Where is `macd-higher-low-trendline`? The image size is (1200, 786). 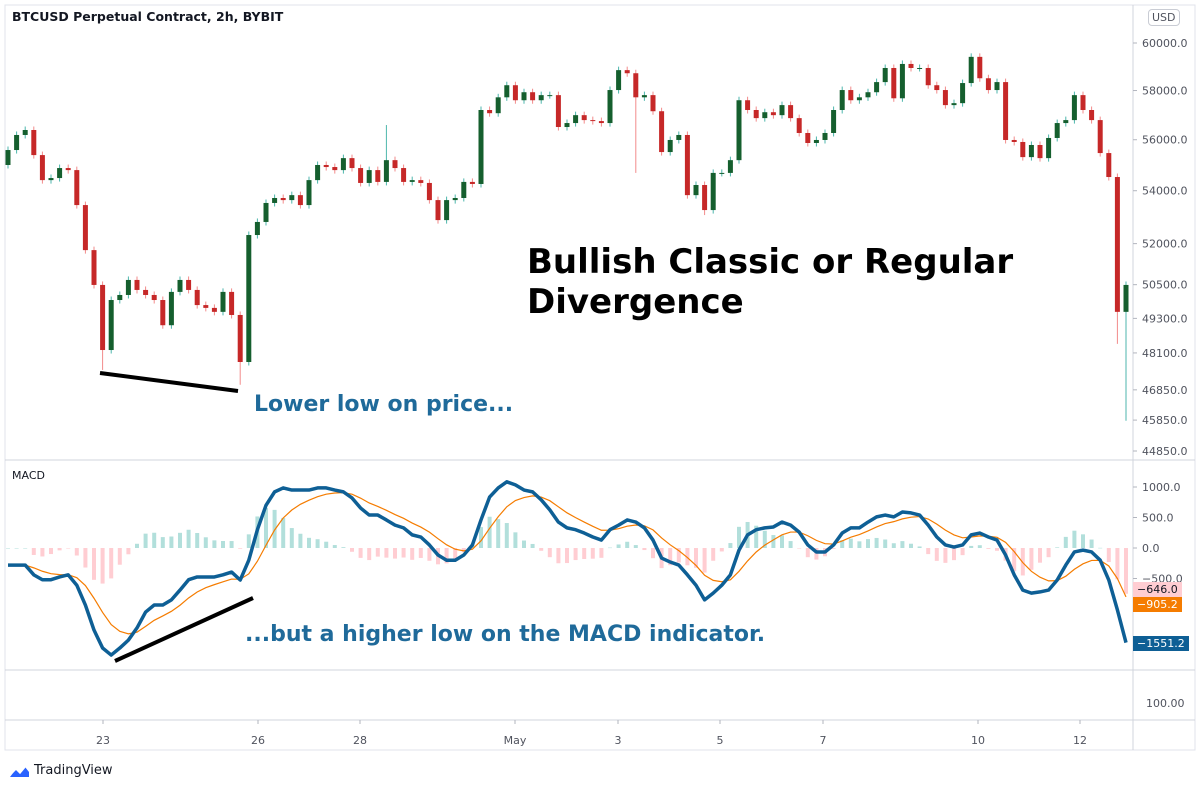
macd-higher-low-trendline is located at coordinates (184, 629).